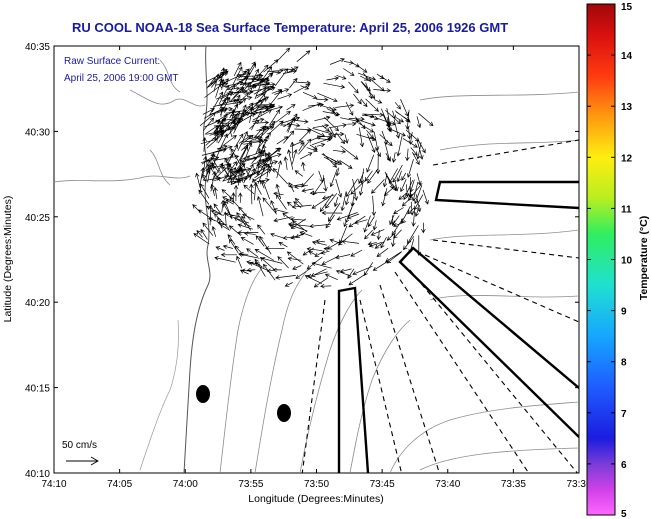  I want to click on x-tick-label: 73:45, so click(382, 484).